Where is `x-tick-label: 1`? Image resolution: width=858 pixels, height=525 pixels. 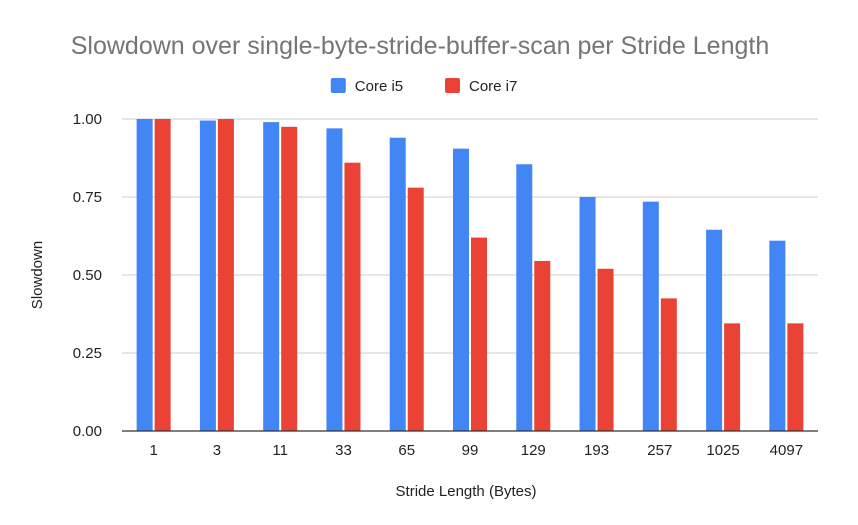
x-tick-label: 1 is located at coordinates (153, 450).